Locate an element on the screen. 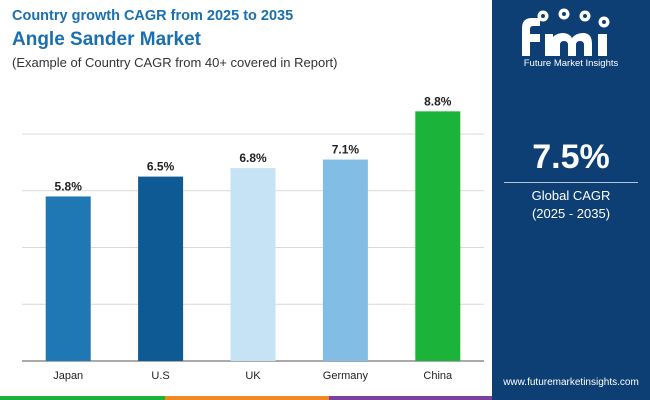 The width and height of the screenshot is (650, 400). website-url: www.futuremarketinsights.com is located at coordinates (571, 382).